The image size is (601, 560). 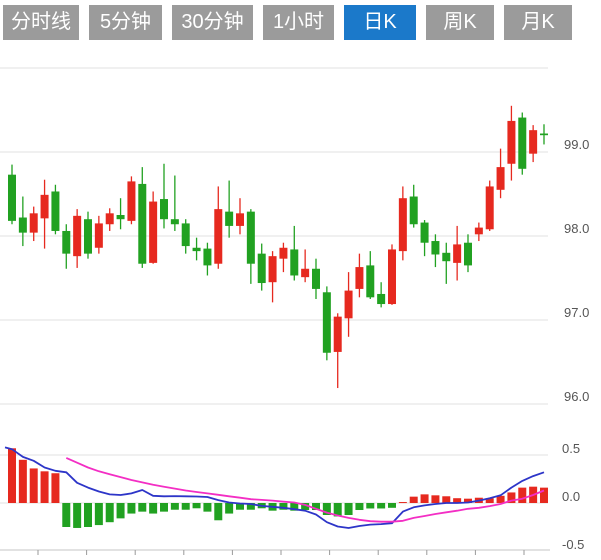 What do you see at coordinates (576, 144) in the screenshot?
I see `price-axis-label: 99.0` at bounding box center [576, 144].